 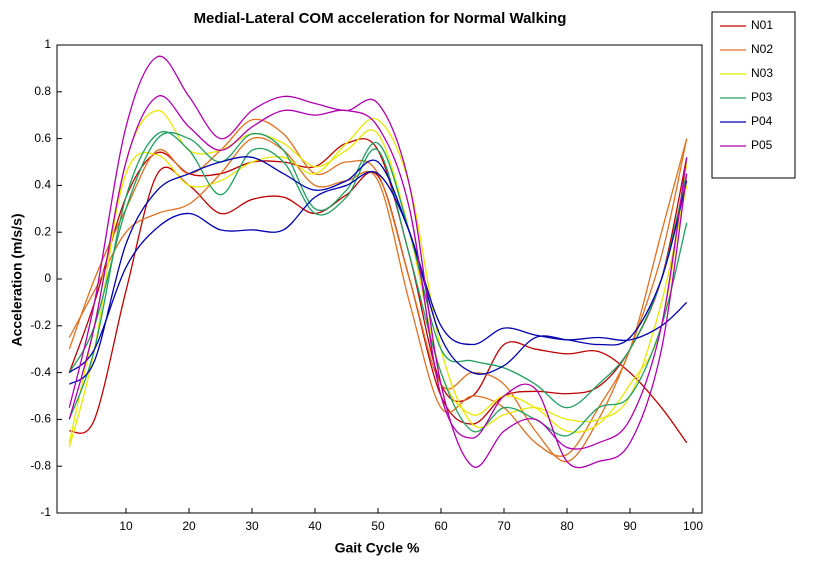 I want to click on legend-label: N02, so click(x=762, y=49).